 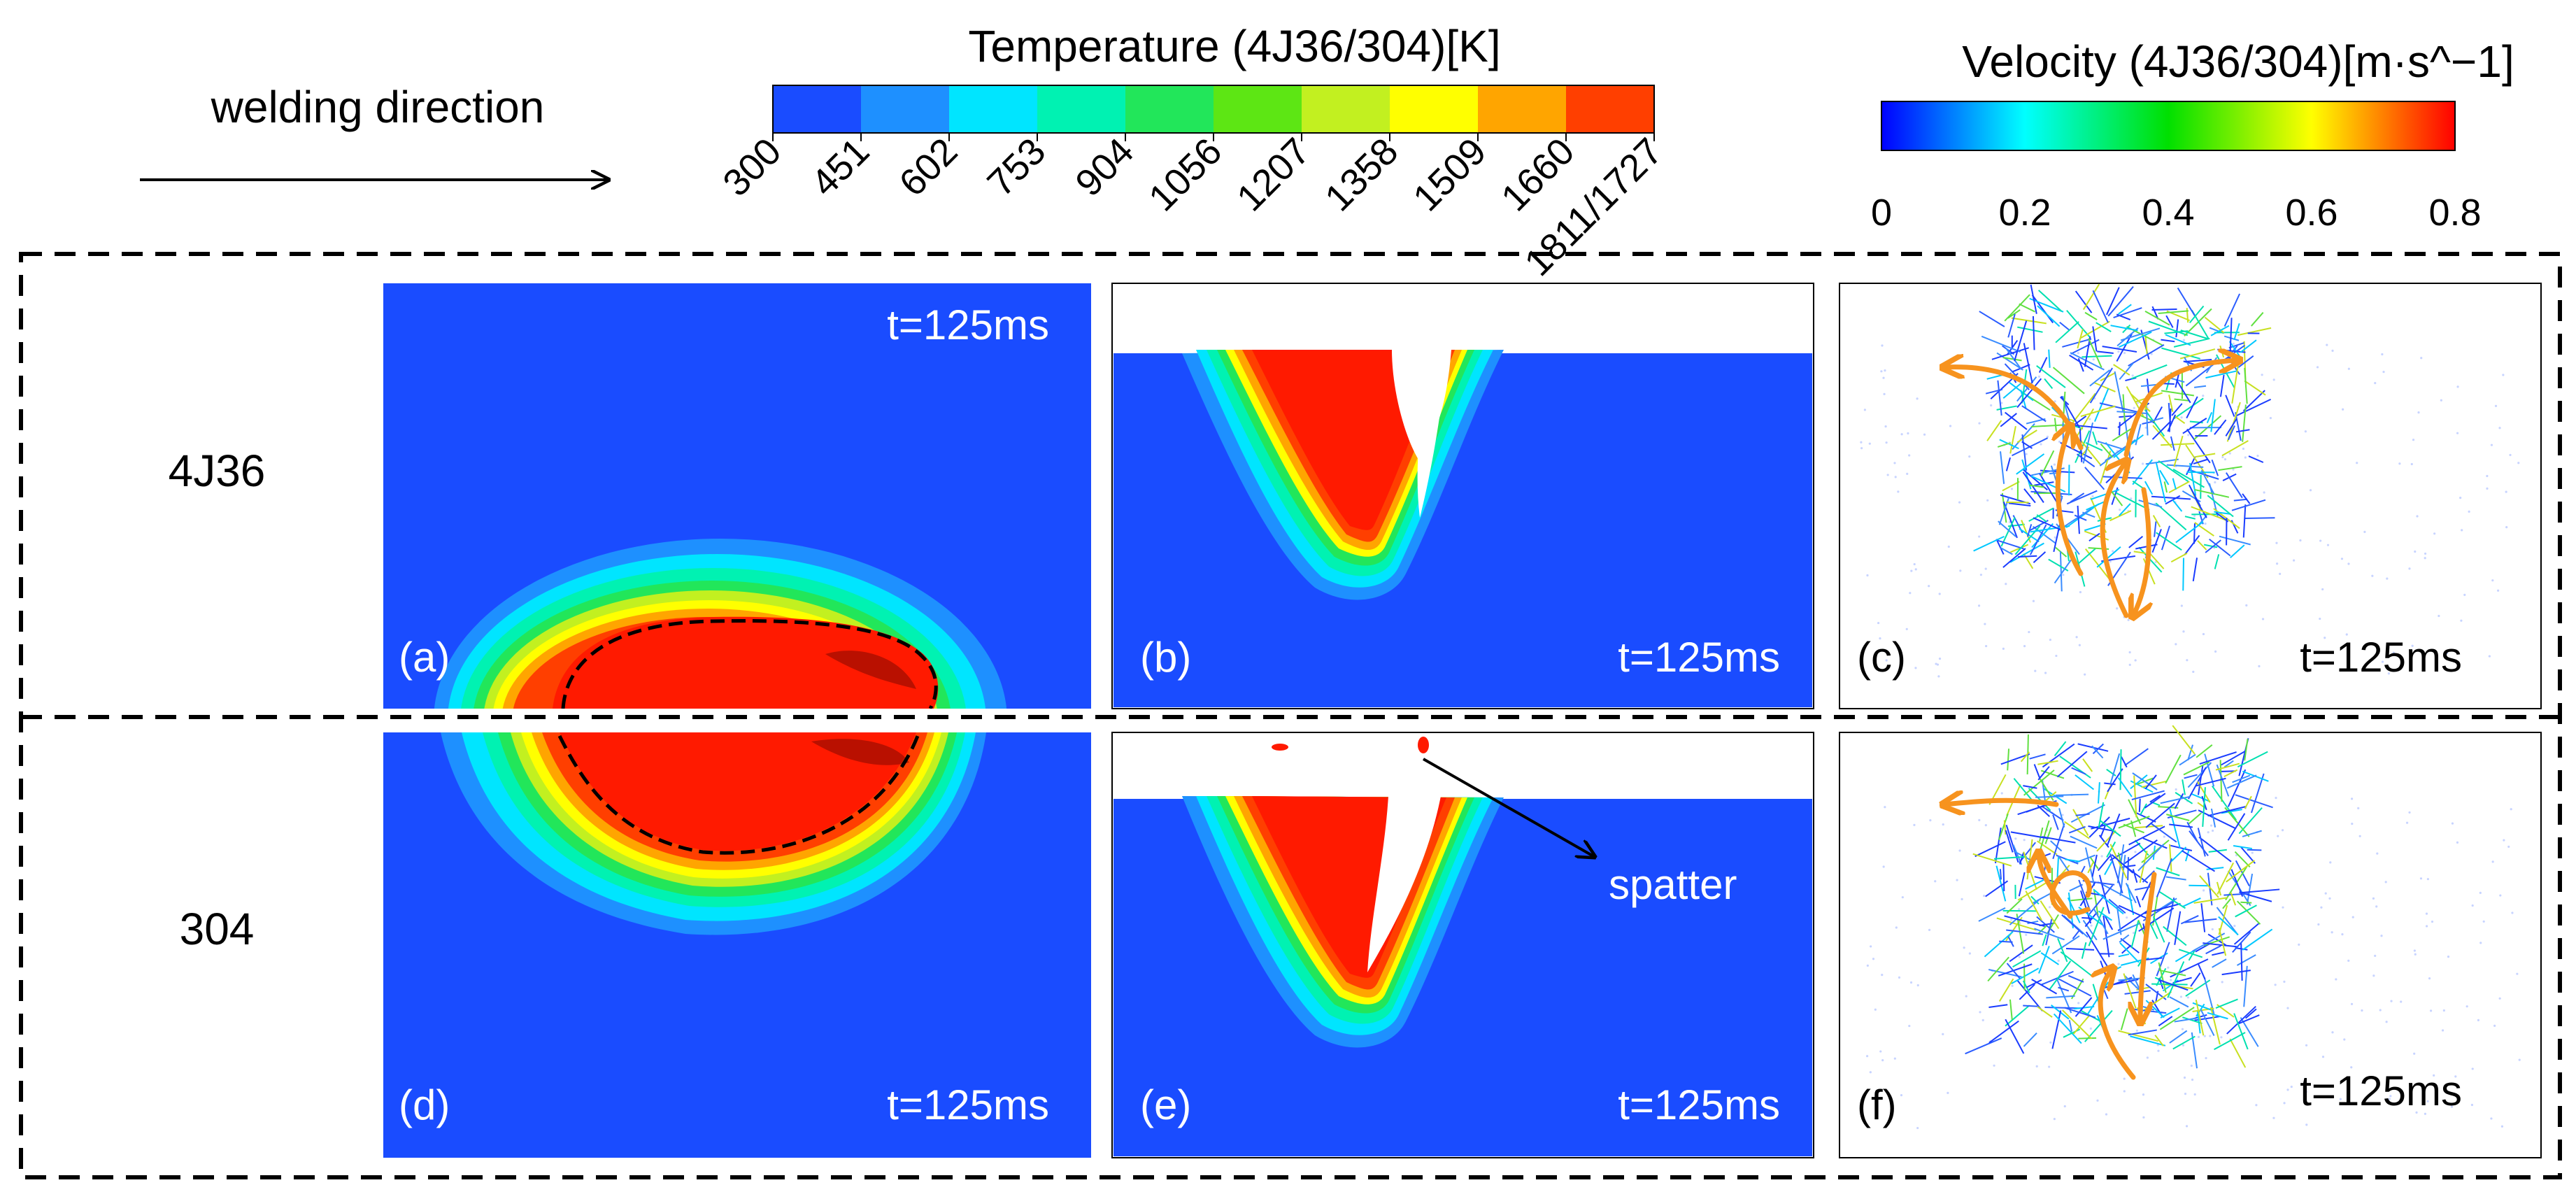 I want to click on melt-boundary-d, so click(x=738, y=795).